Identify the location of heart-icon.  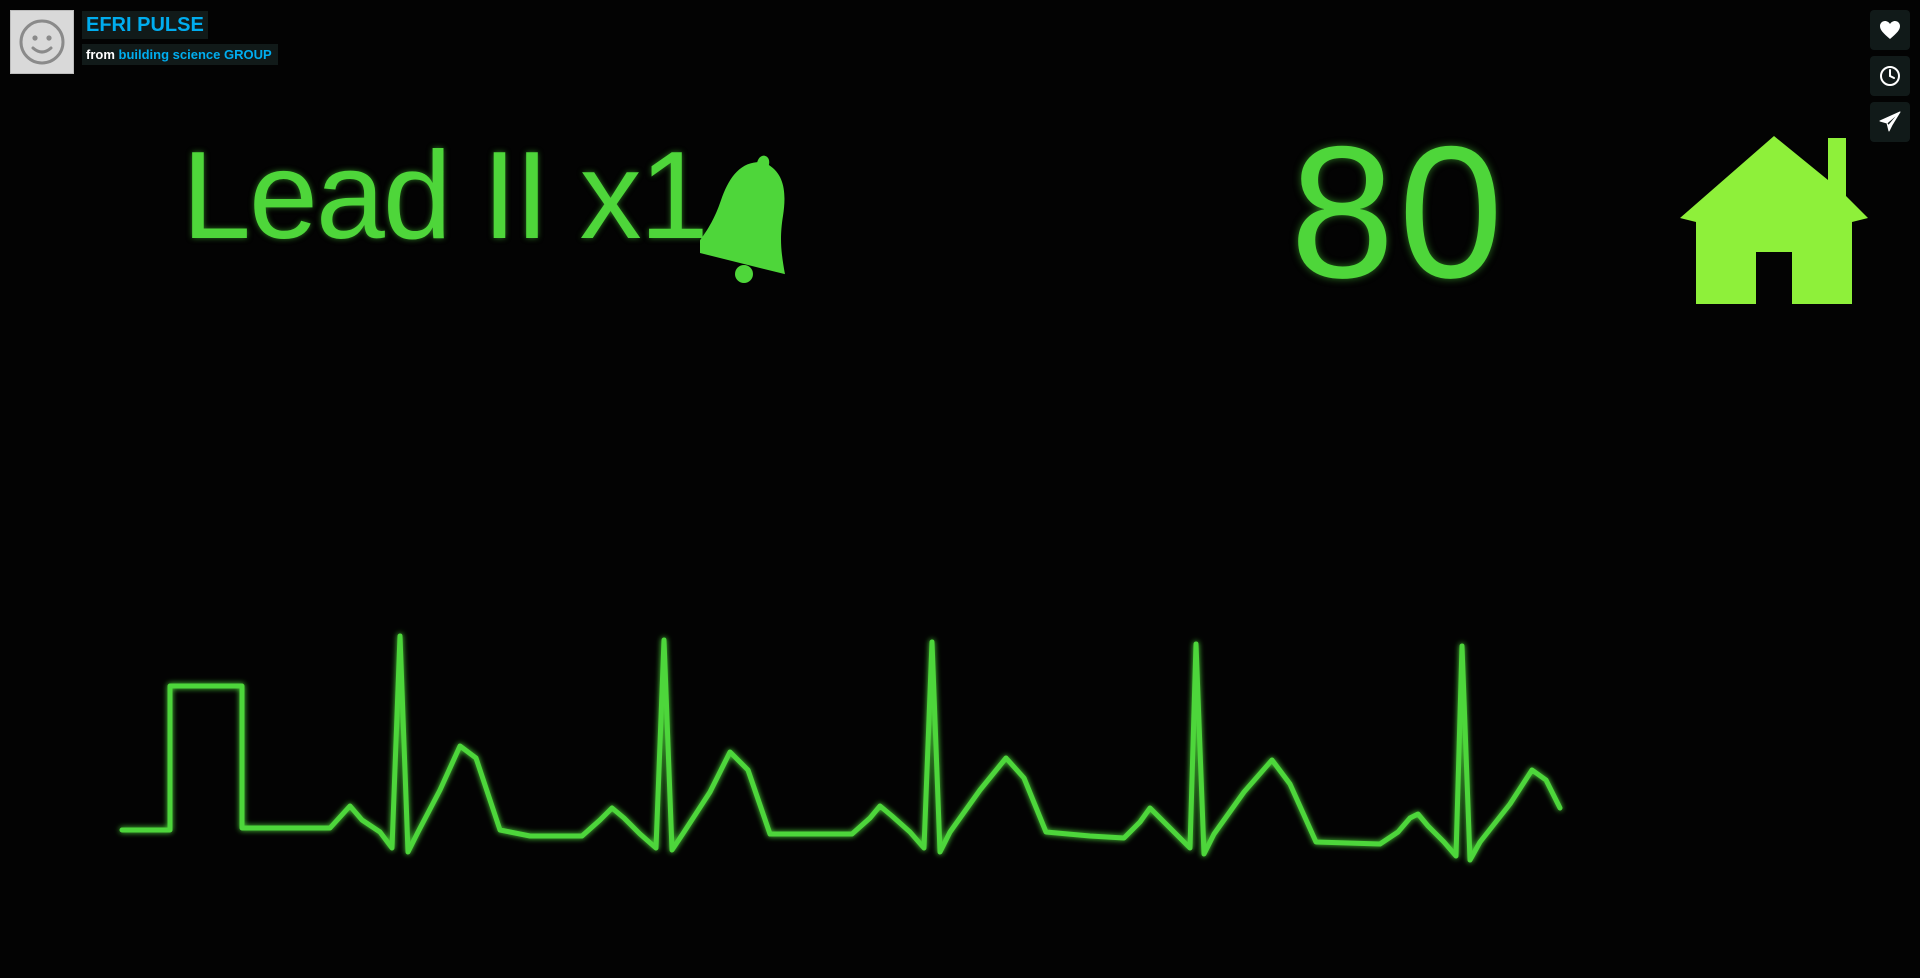
(1890, 30).